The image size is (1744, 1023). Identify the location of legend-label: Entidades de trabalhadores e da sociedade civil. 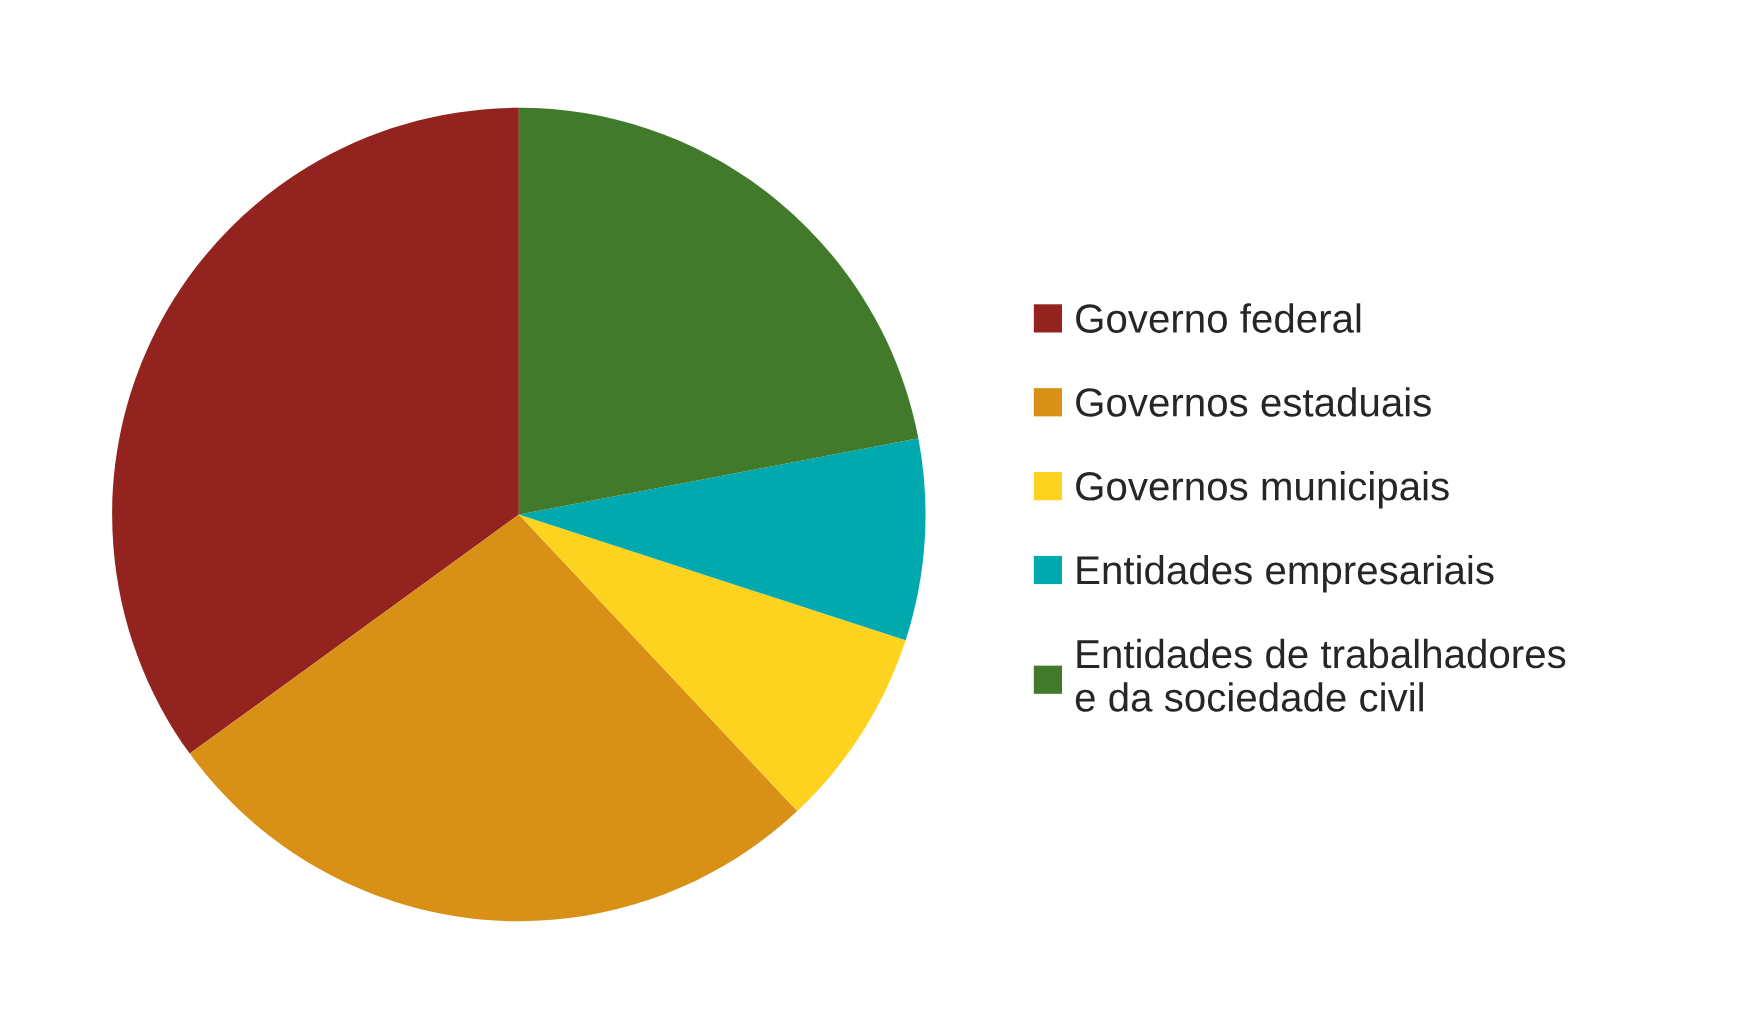
(1320, 675).